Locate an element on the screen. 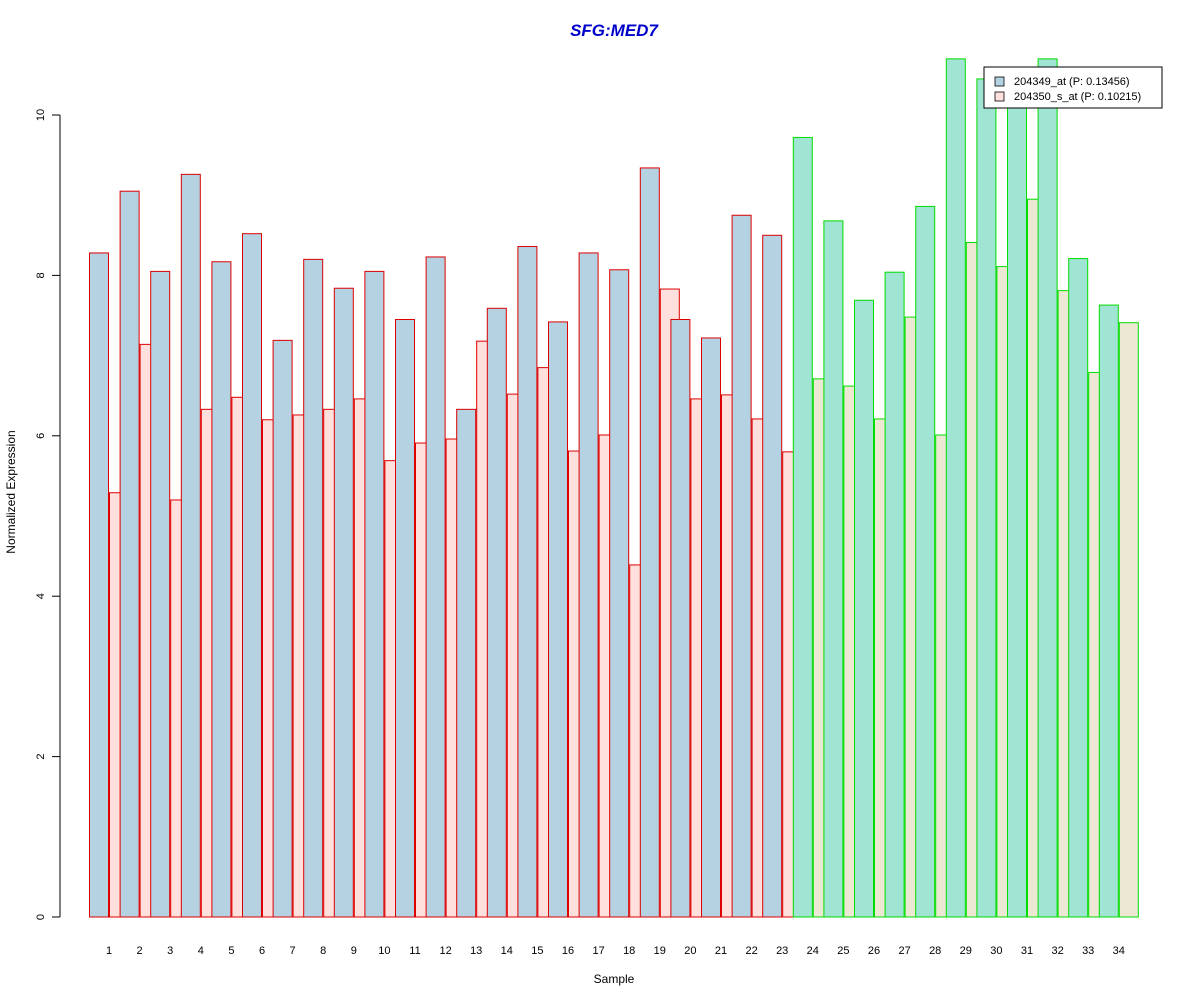 The width and height of the screenshot is (1200, 1000). x-tick-label-16: 16 is located at coordinates (568, 951).